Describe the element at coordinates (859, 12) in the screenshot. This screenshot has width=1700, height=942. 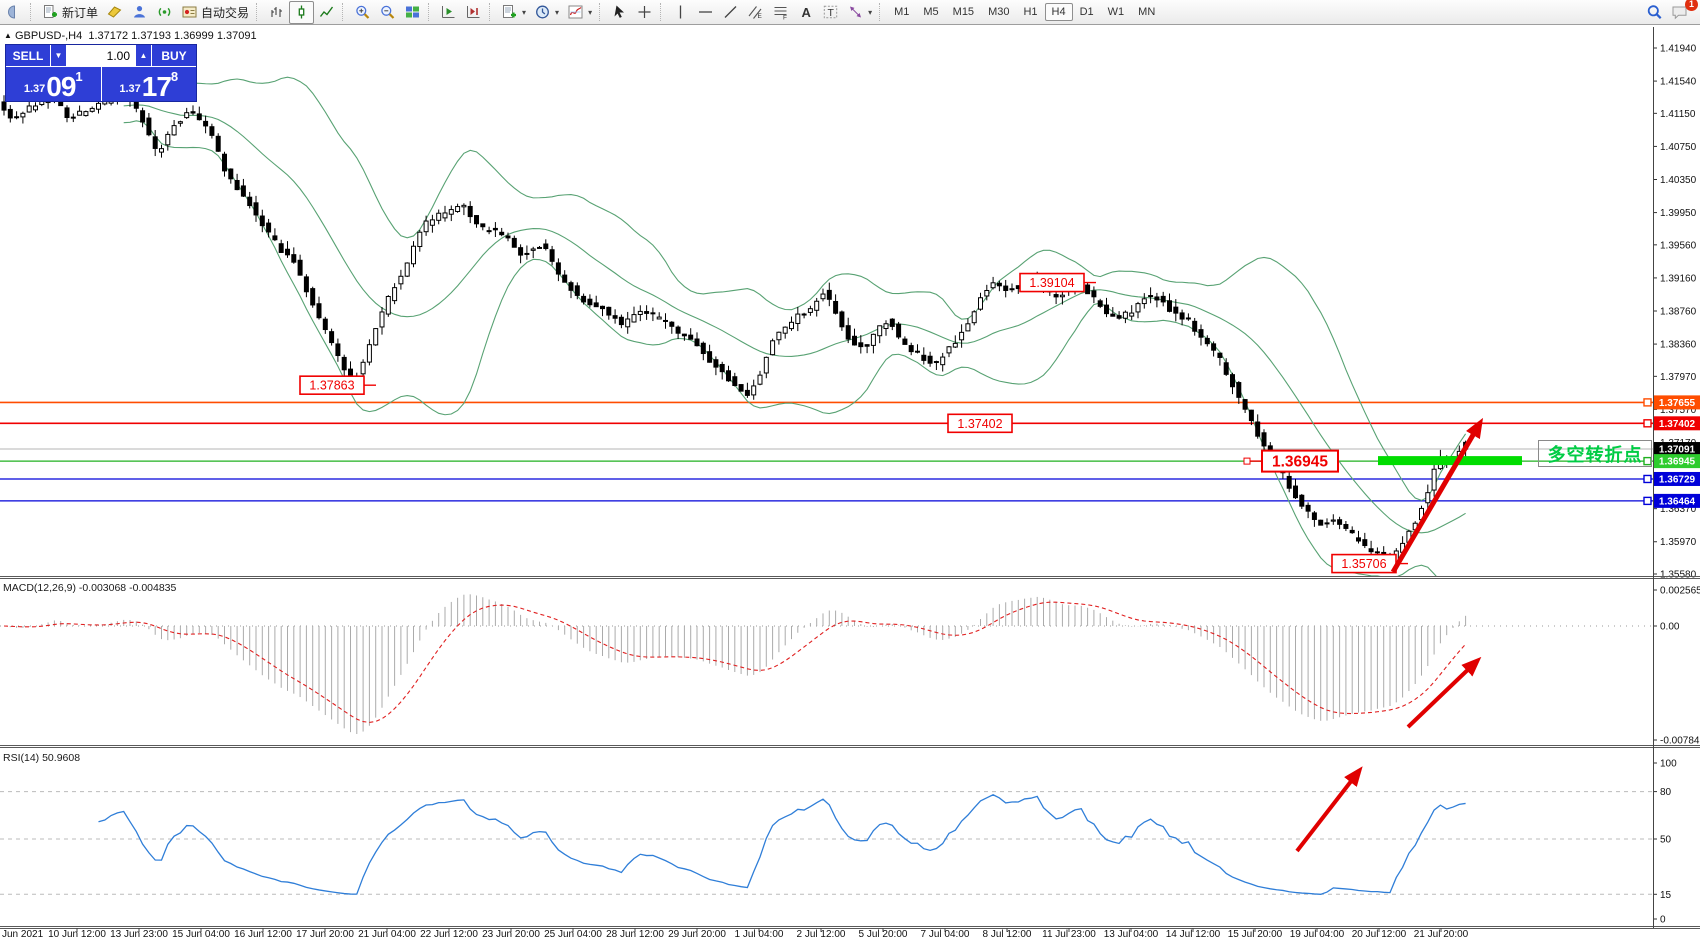
I see `arrows-button: ▾` at that location.